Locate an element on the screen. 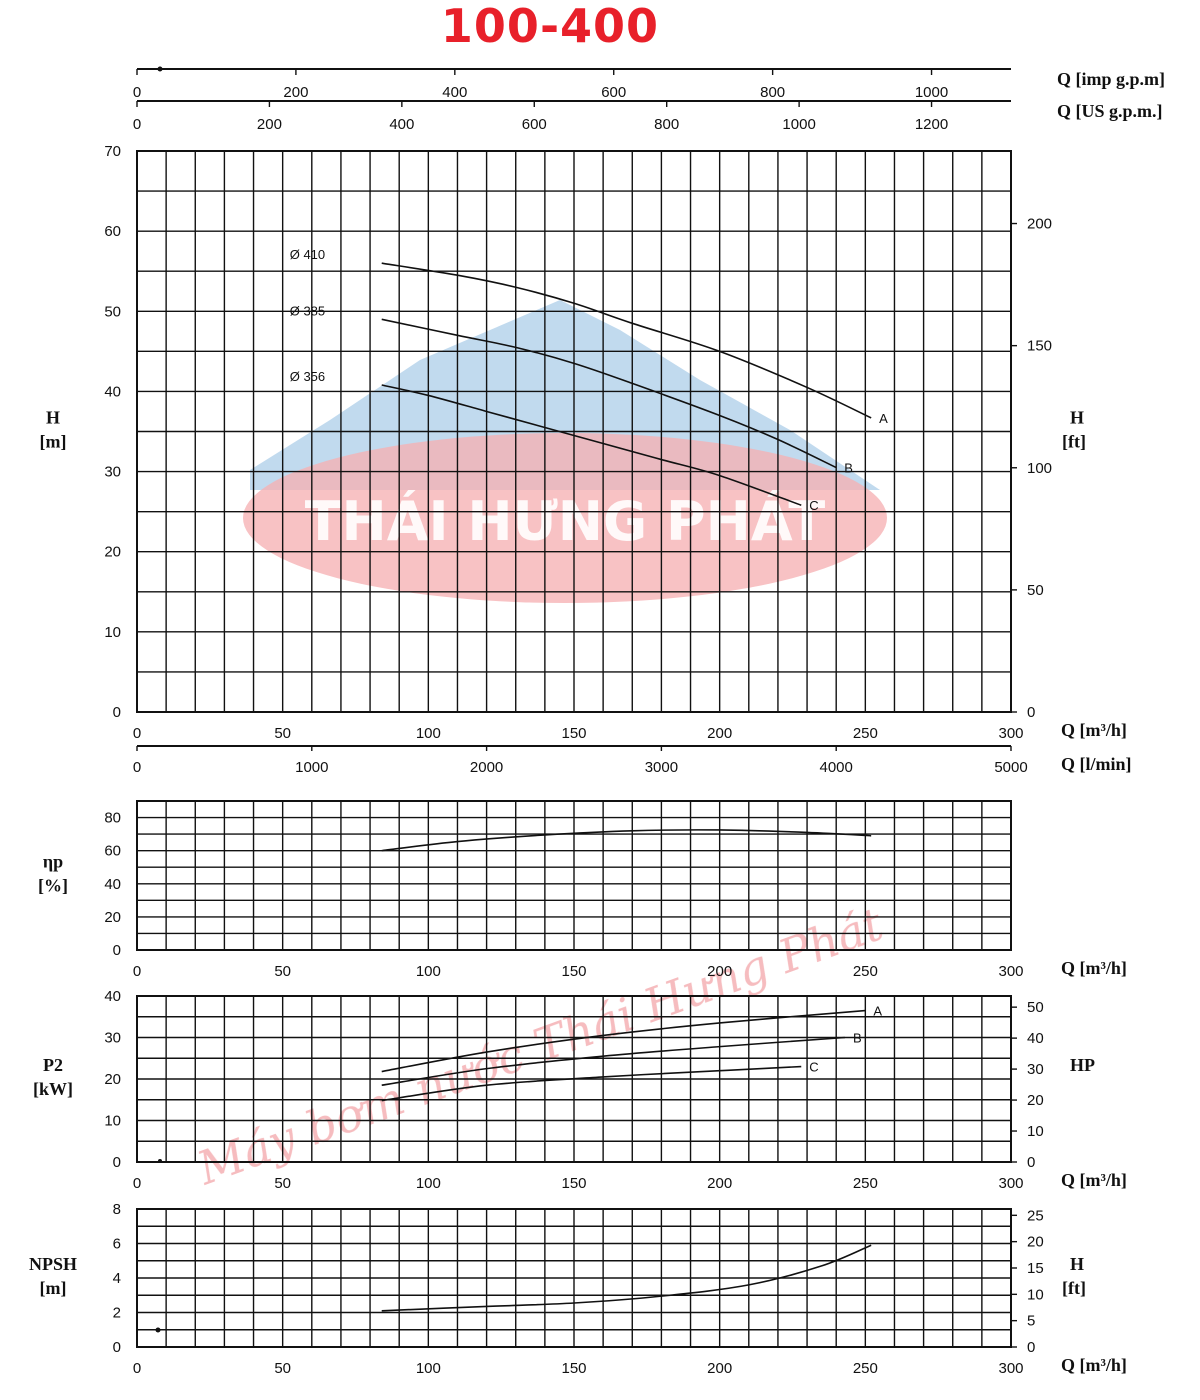 The height and width of the screenshot is (1400, 1200). y-axis-label-name: ηp is located at coordinates (53, 862).